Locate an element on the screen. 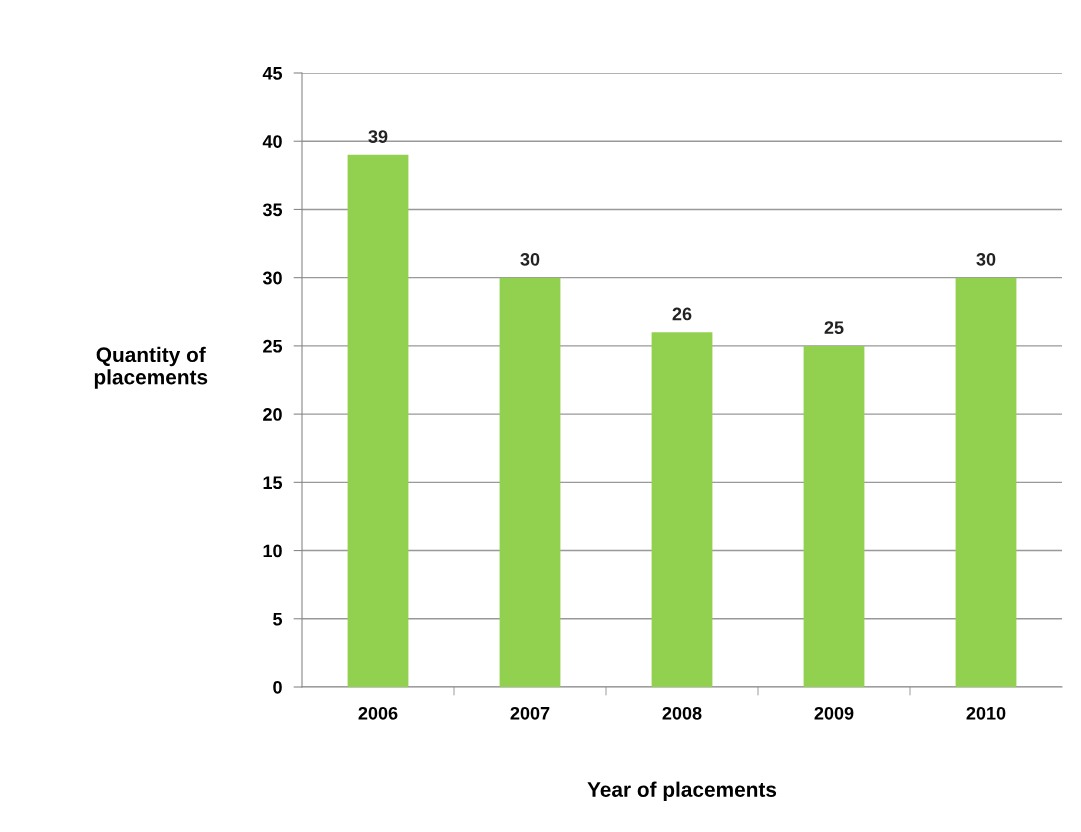 The height and width of the screenshot is (832, 1081). x-axis-title: Year of placements is located at coordinates (682, 791).